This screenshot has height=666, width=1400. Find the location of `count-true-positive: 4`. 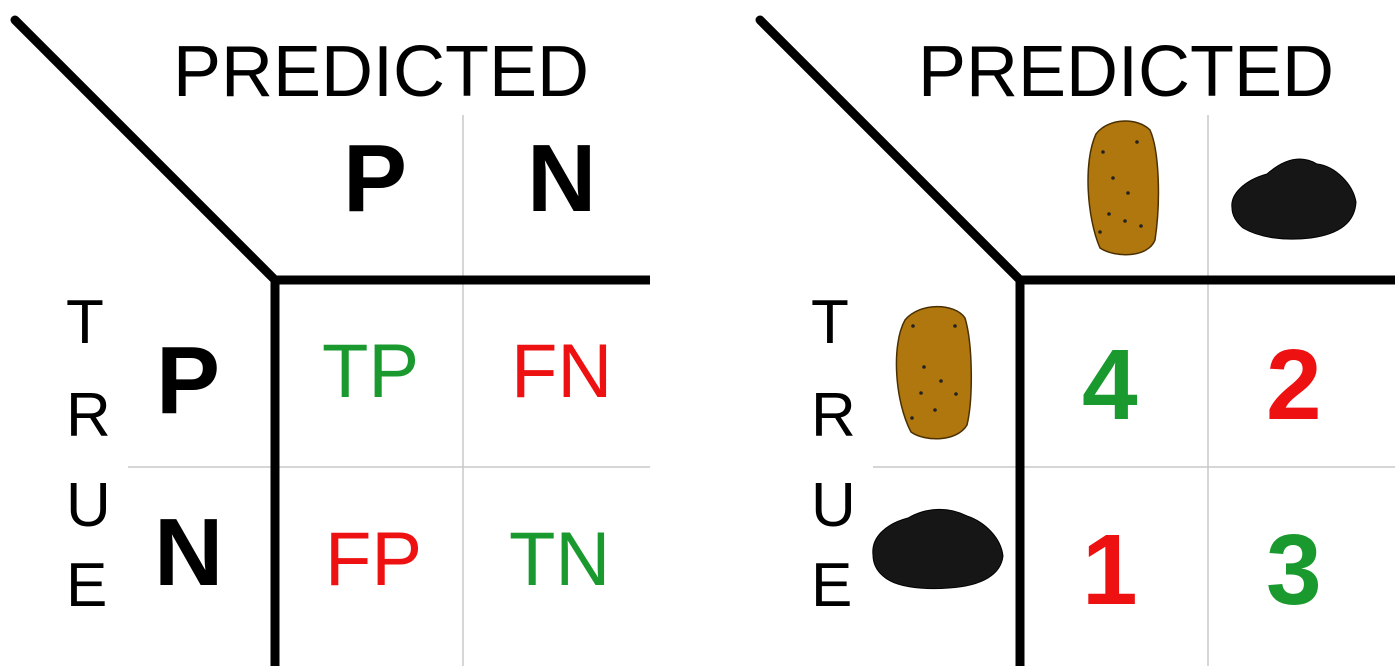

count-true-positive: 4 is located at coordinates (1110, 385).